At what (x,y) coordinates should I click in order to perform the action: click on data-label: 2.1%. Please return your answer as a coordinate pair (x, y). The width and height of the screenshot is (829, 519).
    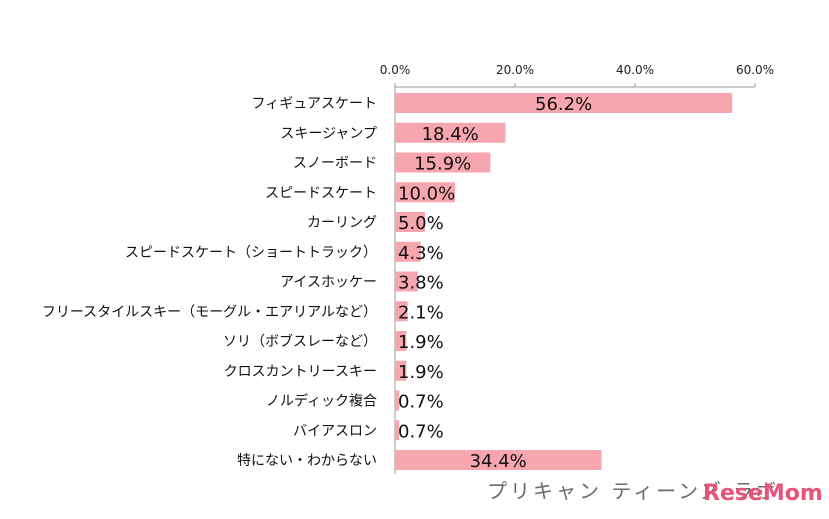
    Looking at the image, I should click on (421, 312).